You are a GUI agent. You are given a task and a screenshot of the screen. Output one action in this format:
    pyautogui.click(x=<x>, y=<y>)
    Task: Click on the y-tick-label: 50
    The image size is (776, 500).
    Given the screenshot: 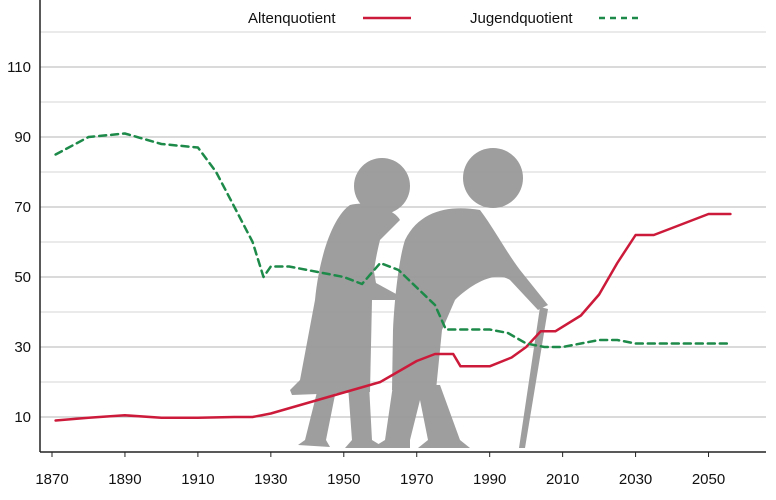 What is the action you would take?
    pyautogui.click(x=22, y=277)
    